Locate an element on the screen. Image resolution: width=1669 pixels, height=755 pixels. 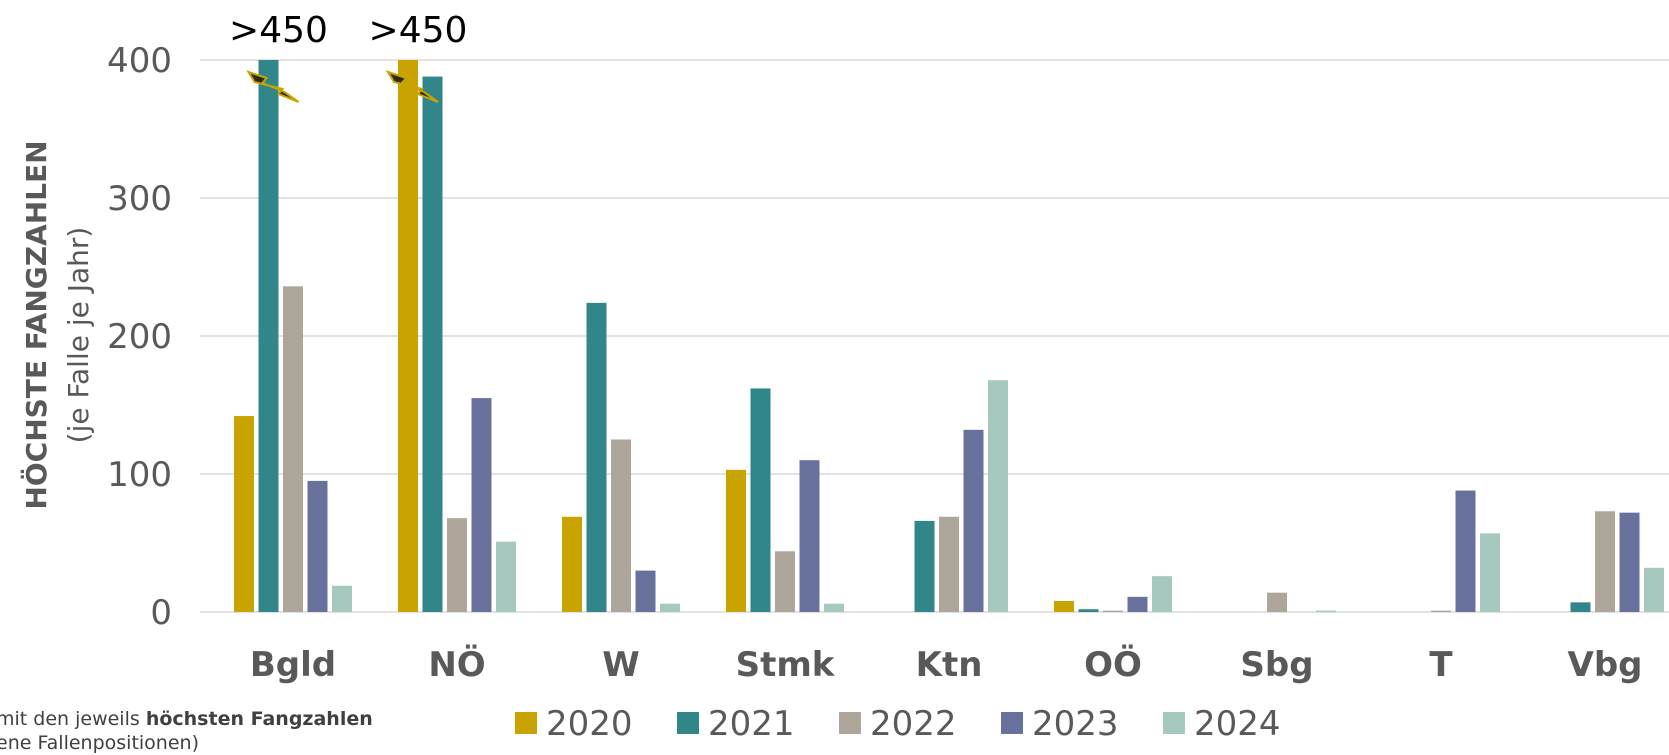
x-tick-label: T is located at coordinates (1441, 665).